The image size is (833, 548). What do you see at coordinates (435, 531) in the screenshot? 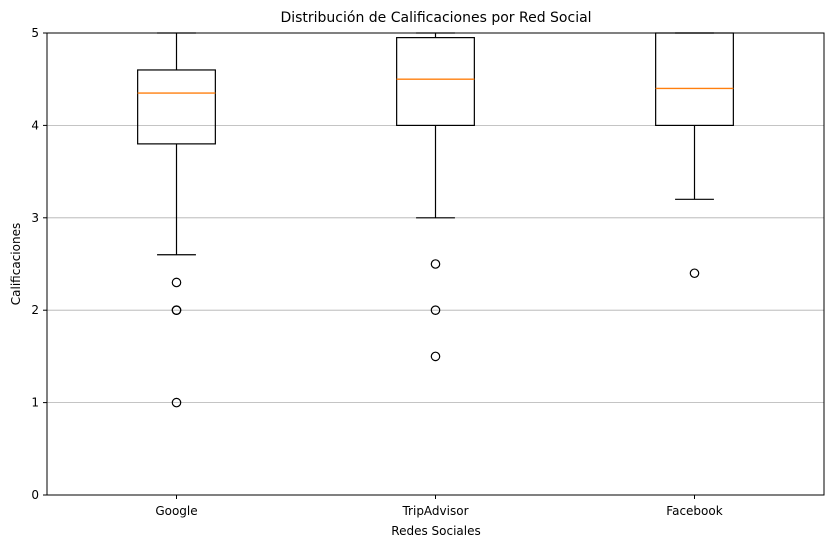
I see `x-axis-label: Redes Sociales` at bounding box center [435, 531].